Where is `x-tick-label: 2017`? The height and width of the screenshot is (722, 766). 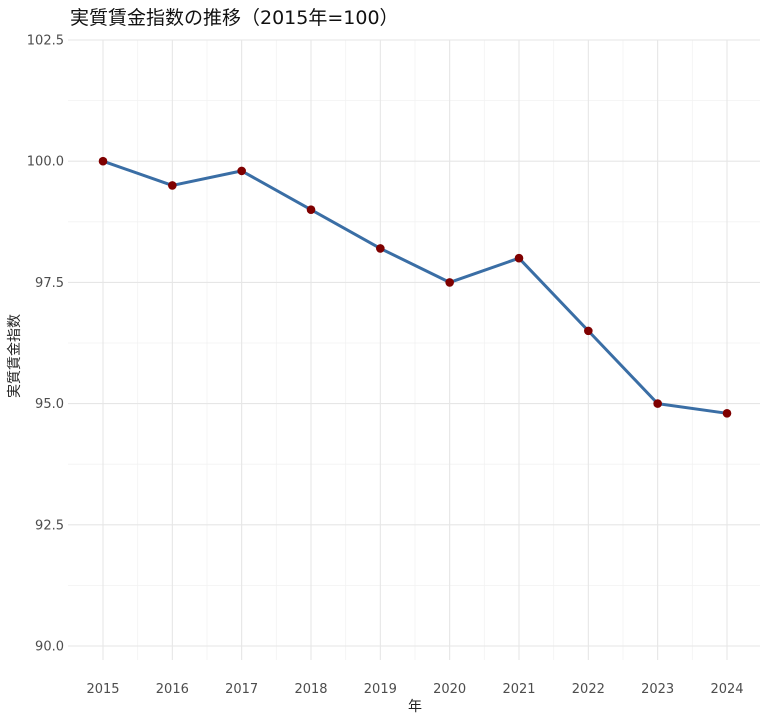 x-tick-label: 2017 is located at coordinates (241, 689).